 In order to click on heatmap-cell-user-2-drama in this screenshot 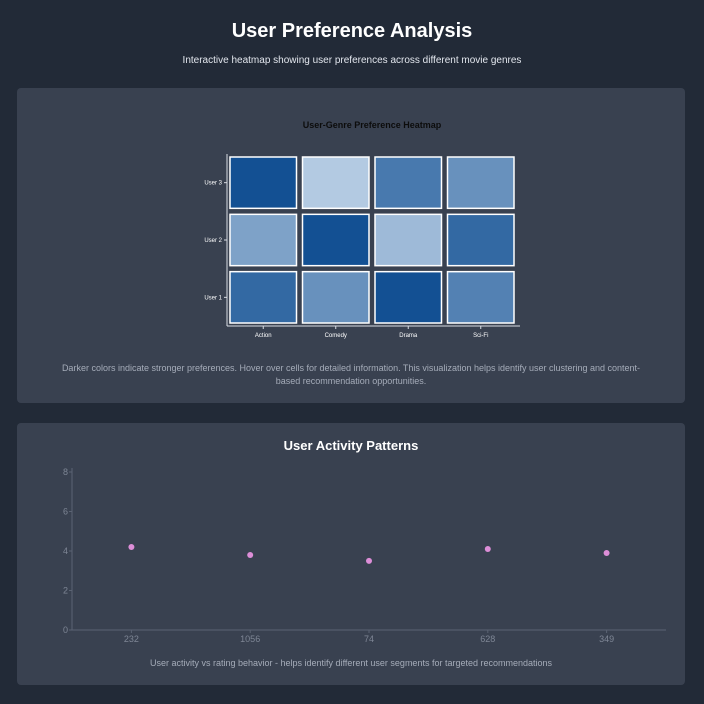, I will do `click(408, 240)`.